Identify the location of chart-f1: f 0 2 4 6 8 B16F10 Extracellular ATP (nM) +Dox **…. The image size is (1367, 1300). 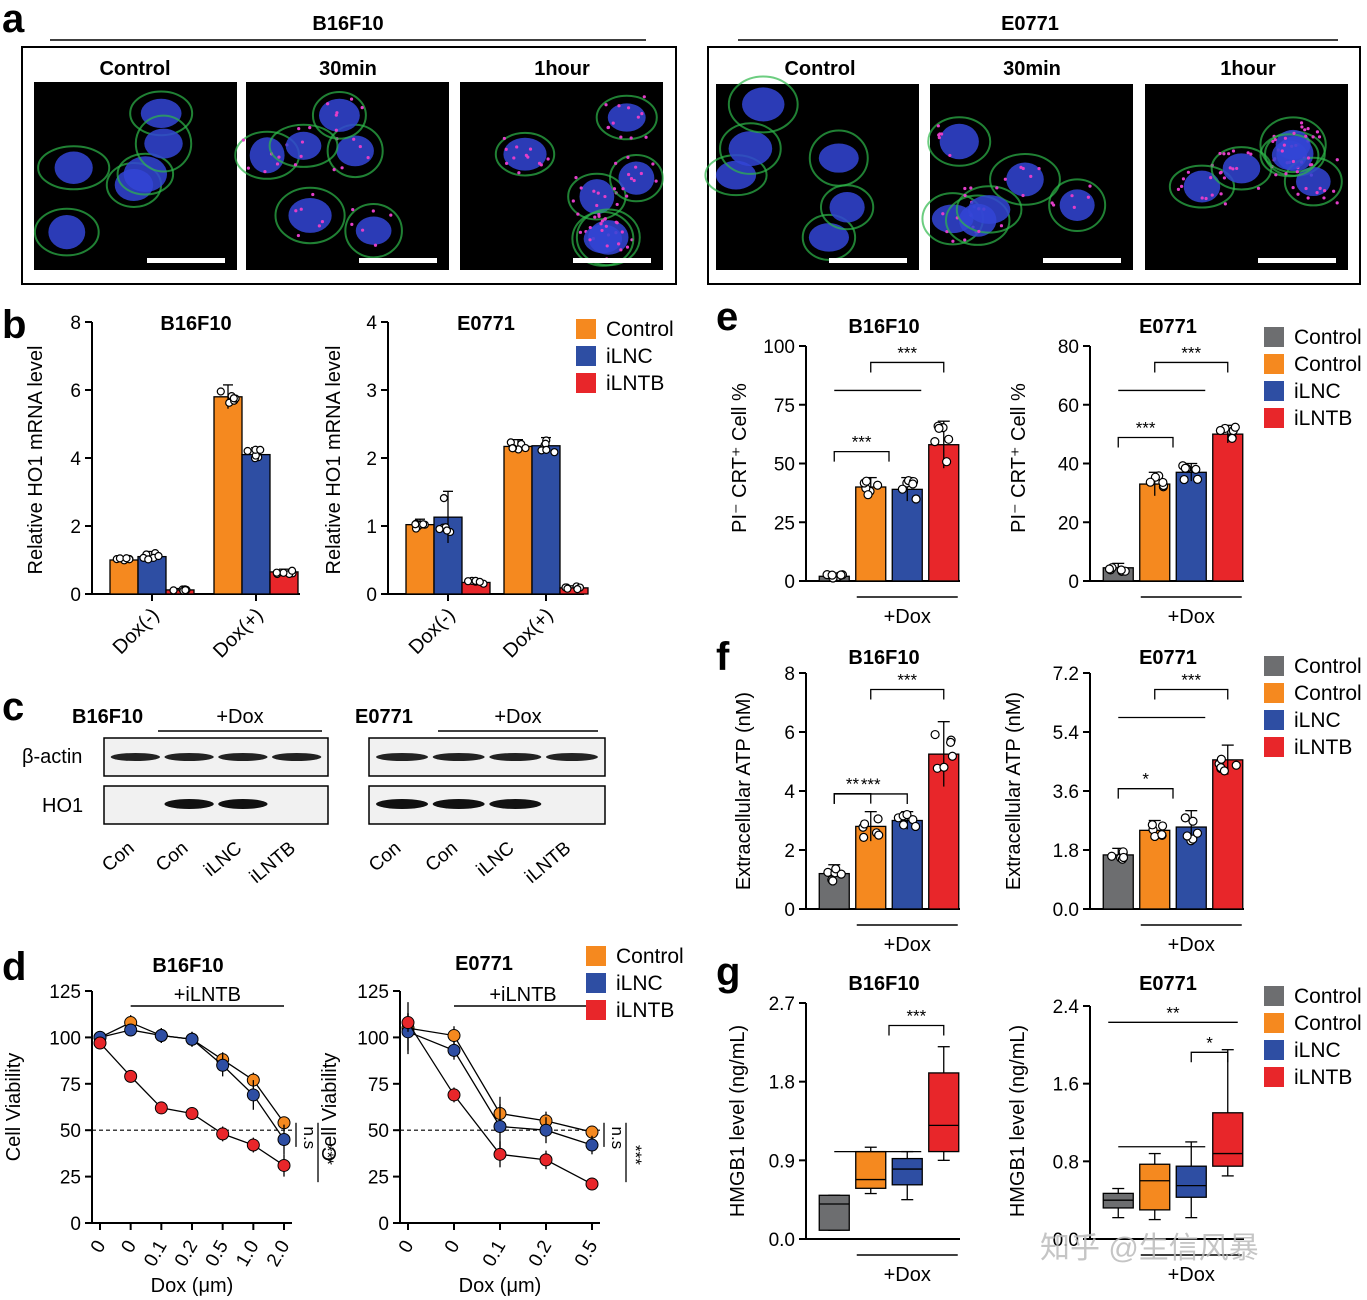
(838, 795).